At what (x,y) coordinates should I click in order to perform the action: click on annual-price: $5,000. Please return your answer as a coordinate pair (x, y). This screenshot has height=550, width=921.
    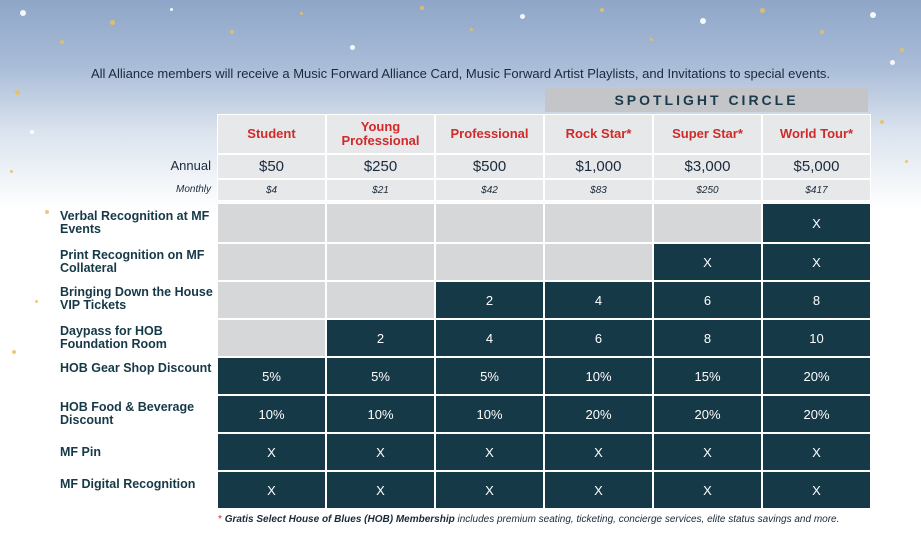
    Looking at the image, I should click on (816, 166).